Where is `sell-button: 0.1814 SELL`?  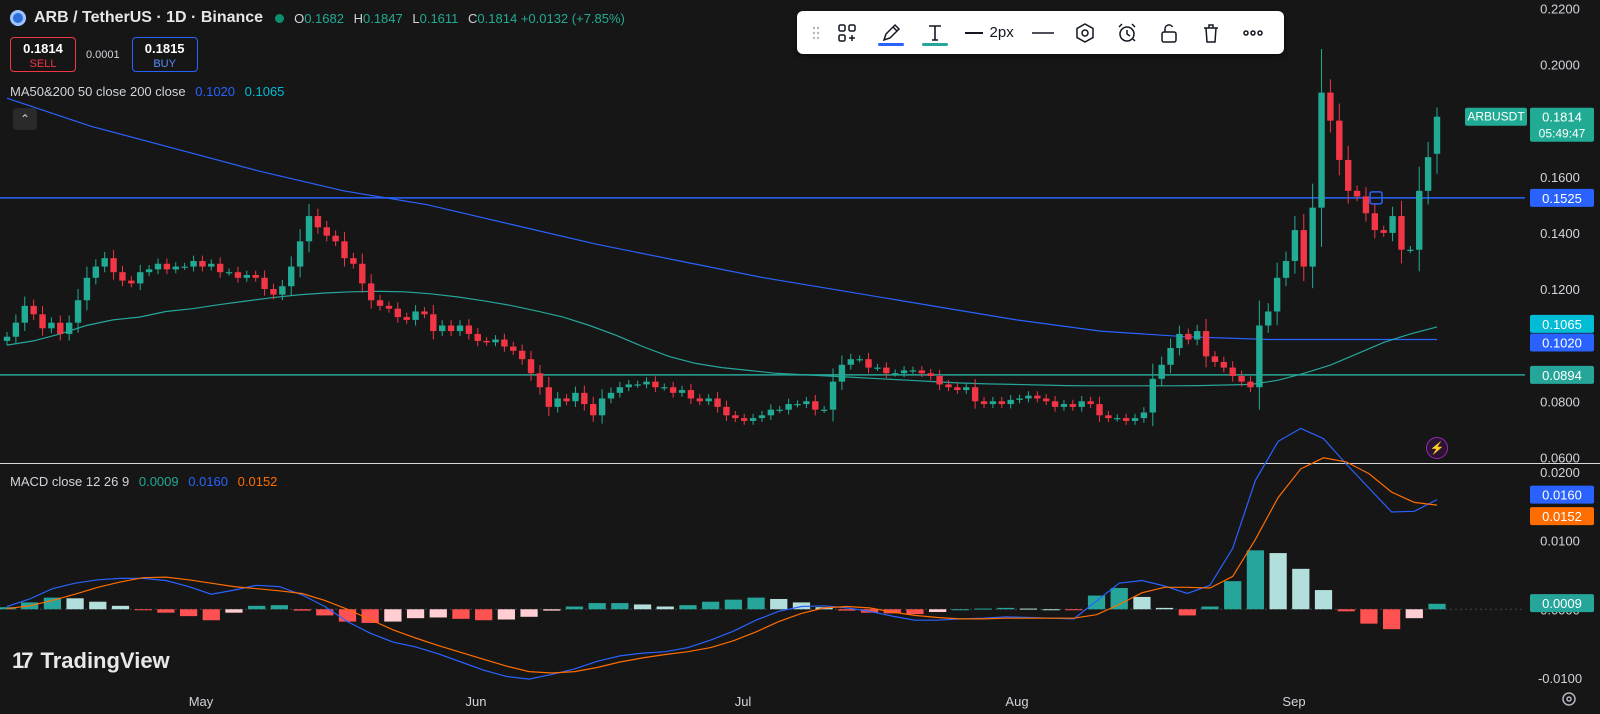 sell-button: 0.1814 SELL is located at coordinates (43, 54).